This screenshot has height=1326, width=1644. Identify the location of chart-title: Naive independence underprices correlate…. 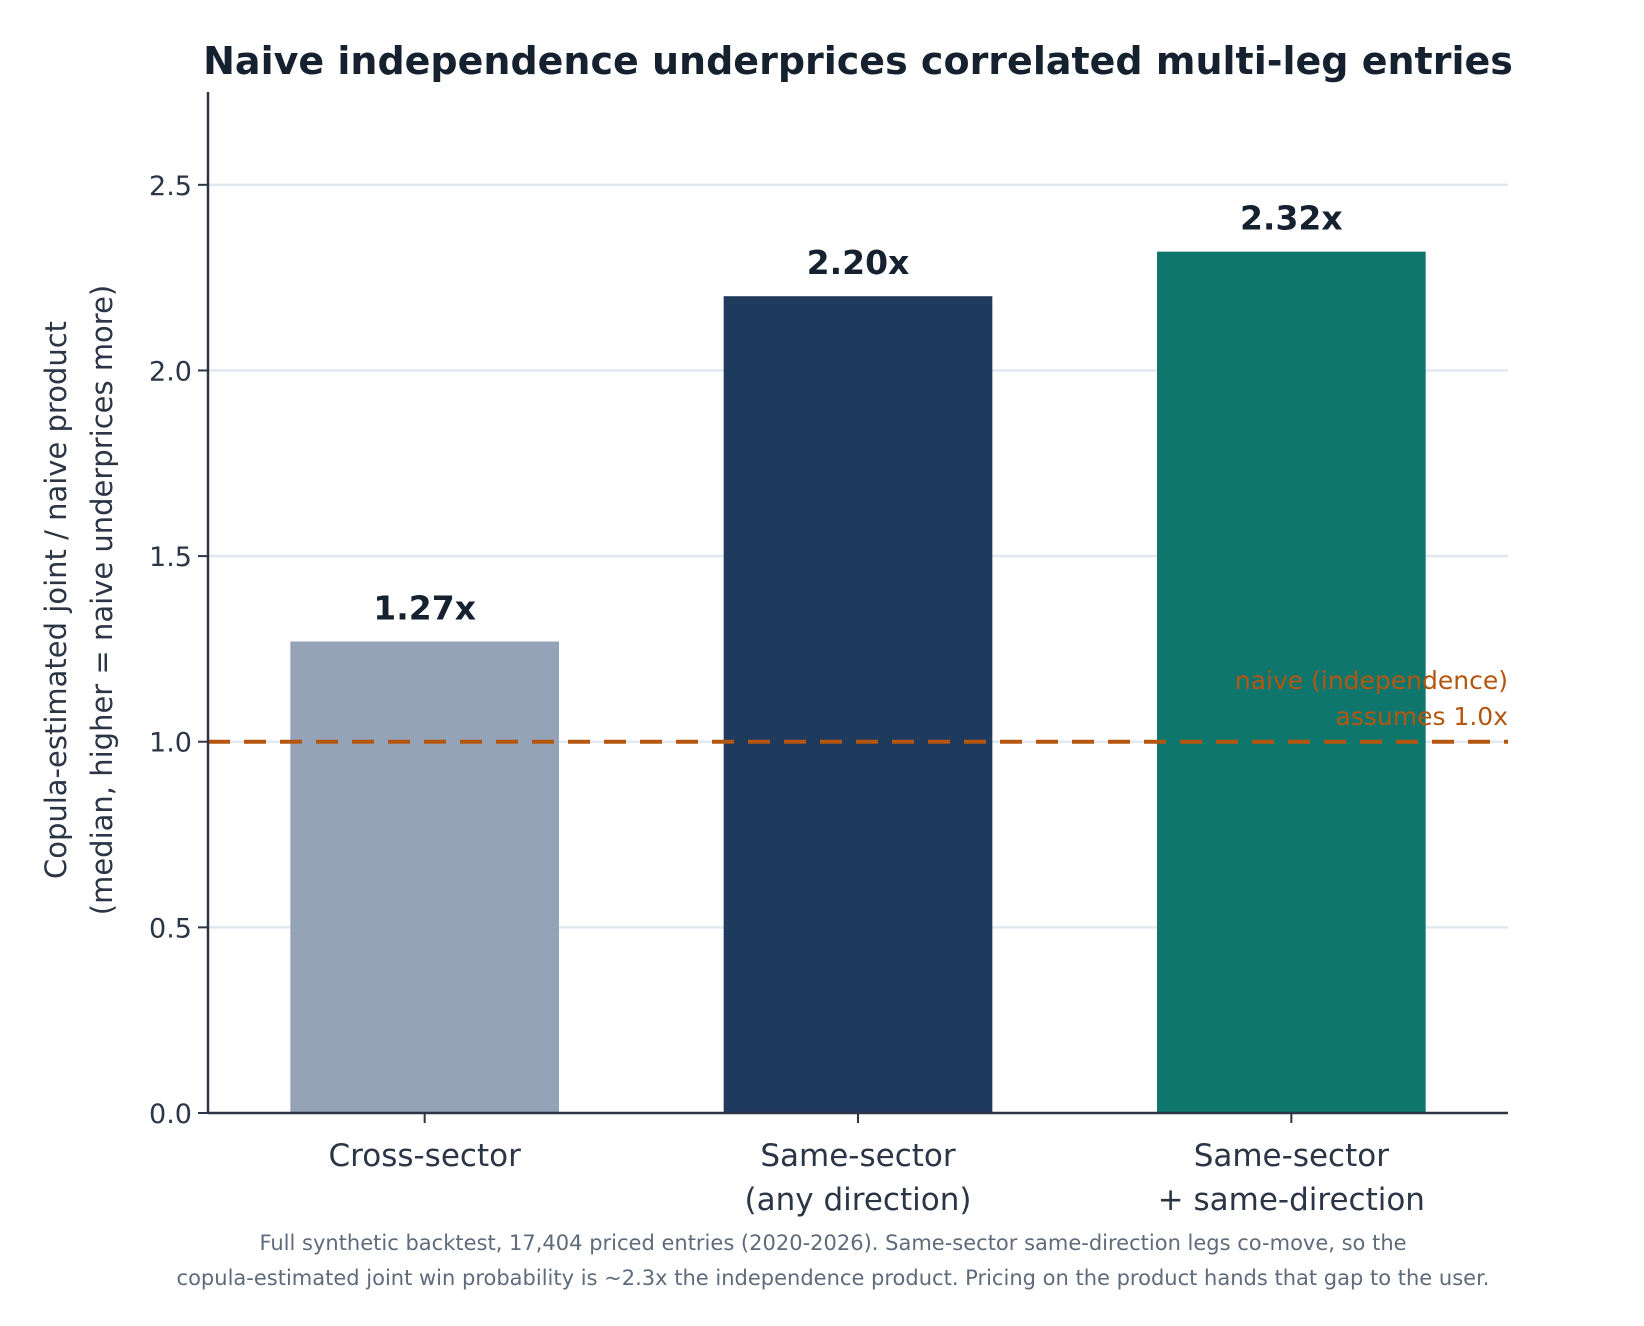
(858, 61).